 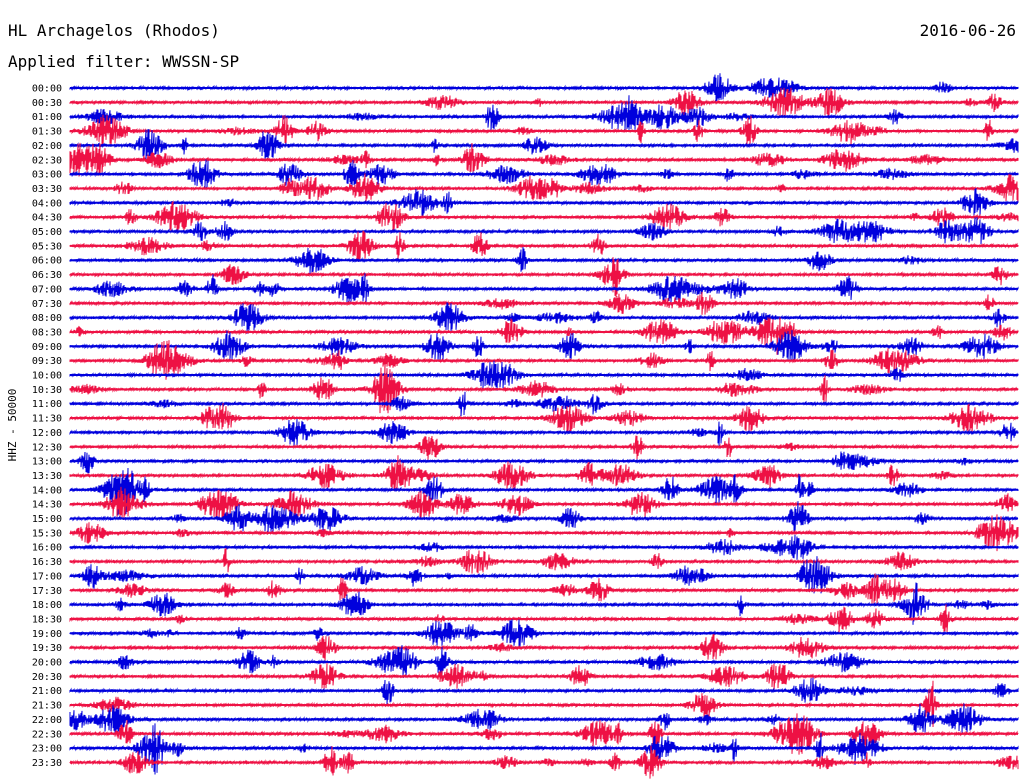 I want to click on filter-label: Applied filter: WWSSN-SP, so click(x=124, y=61).